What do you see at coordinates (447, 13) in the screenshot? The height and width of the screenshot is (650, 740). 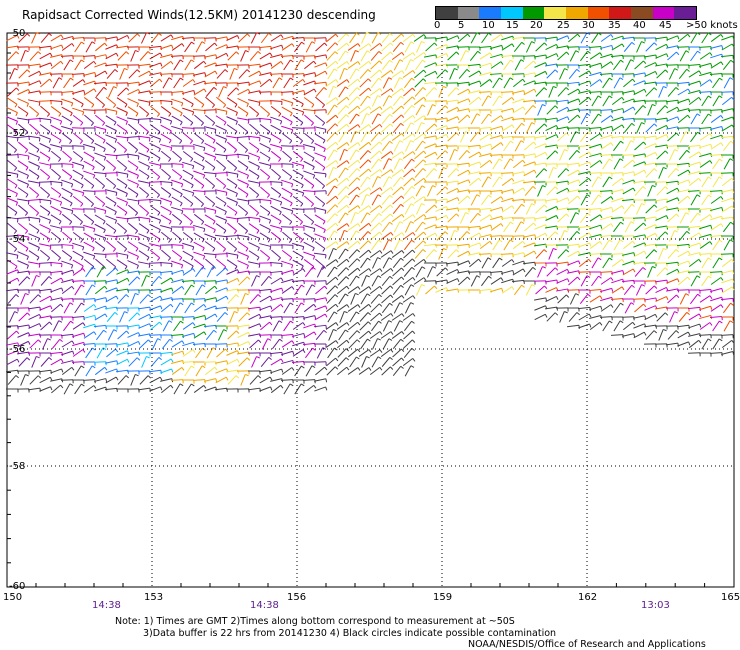 I see `color-swatch` at bounding box center [447, 13].